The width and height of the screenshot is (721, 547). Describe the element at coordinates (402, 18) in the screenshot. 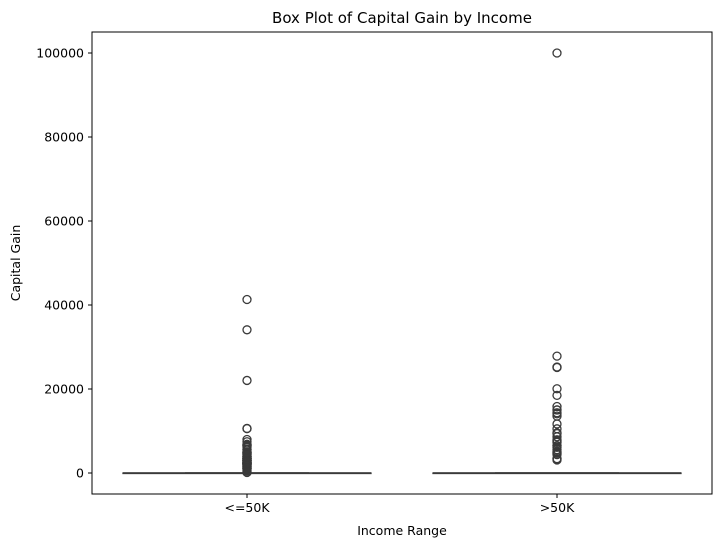

I see `chart-title: Box Plot of Capital Gain by Income` at that location.